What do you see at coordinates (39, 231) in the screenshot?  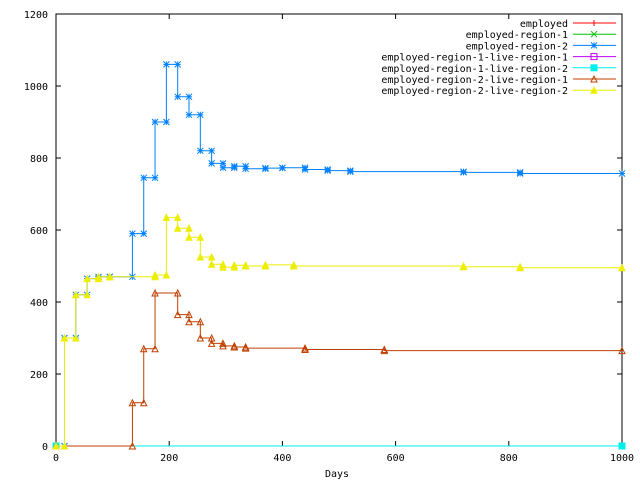 I see `y-tick-label: 600` at bounding box center [39, 231].